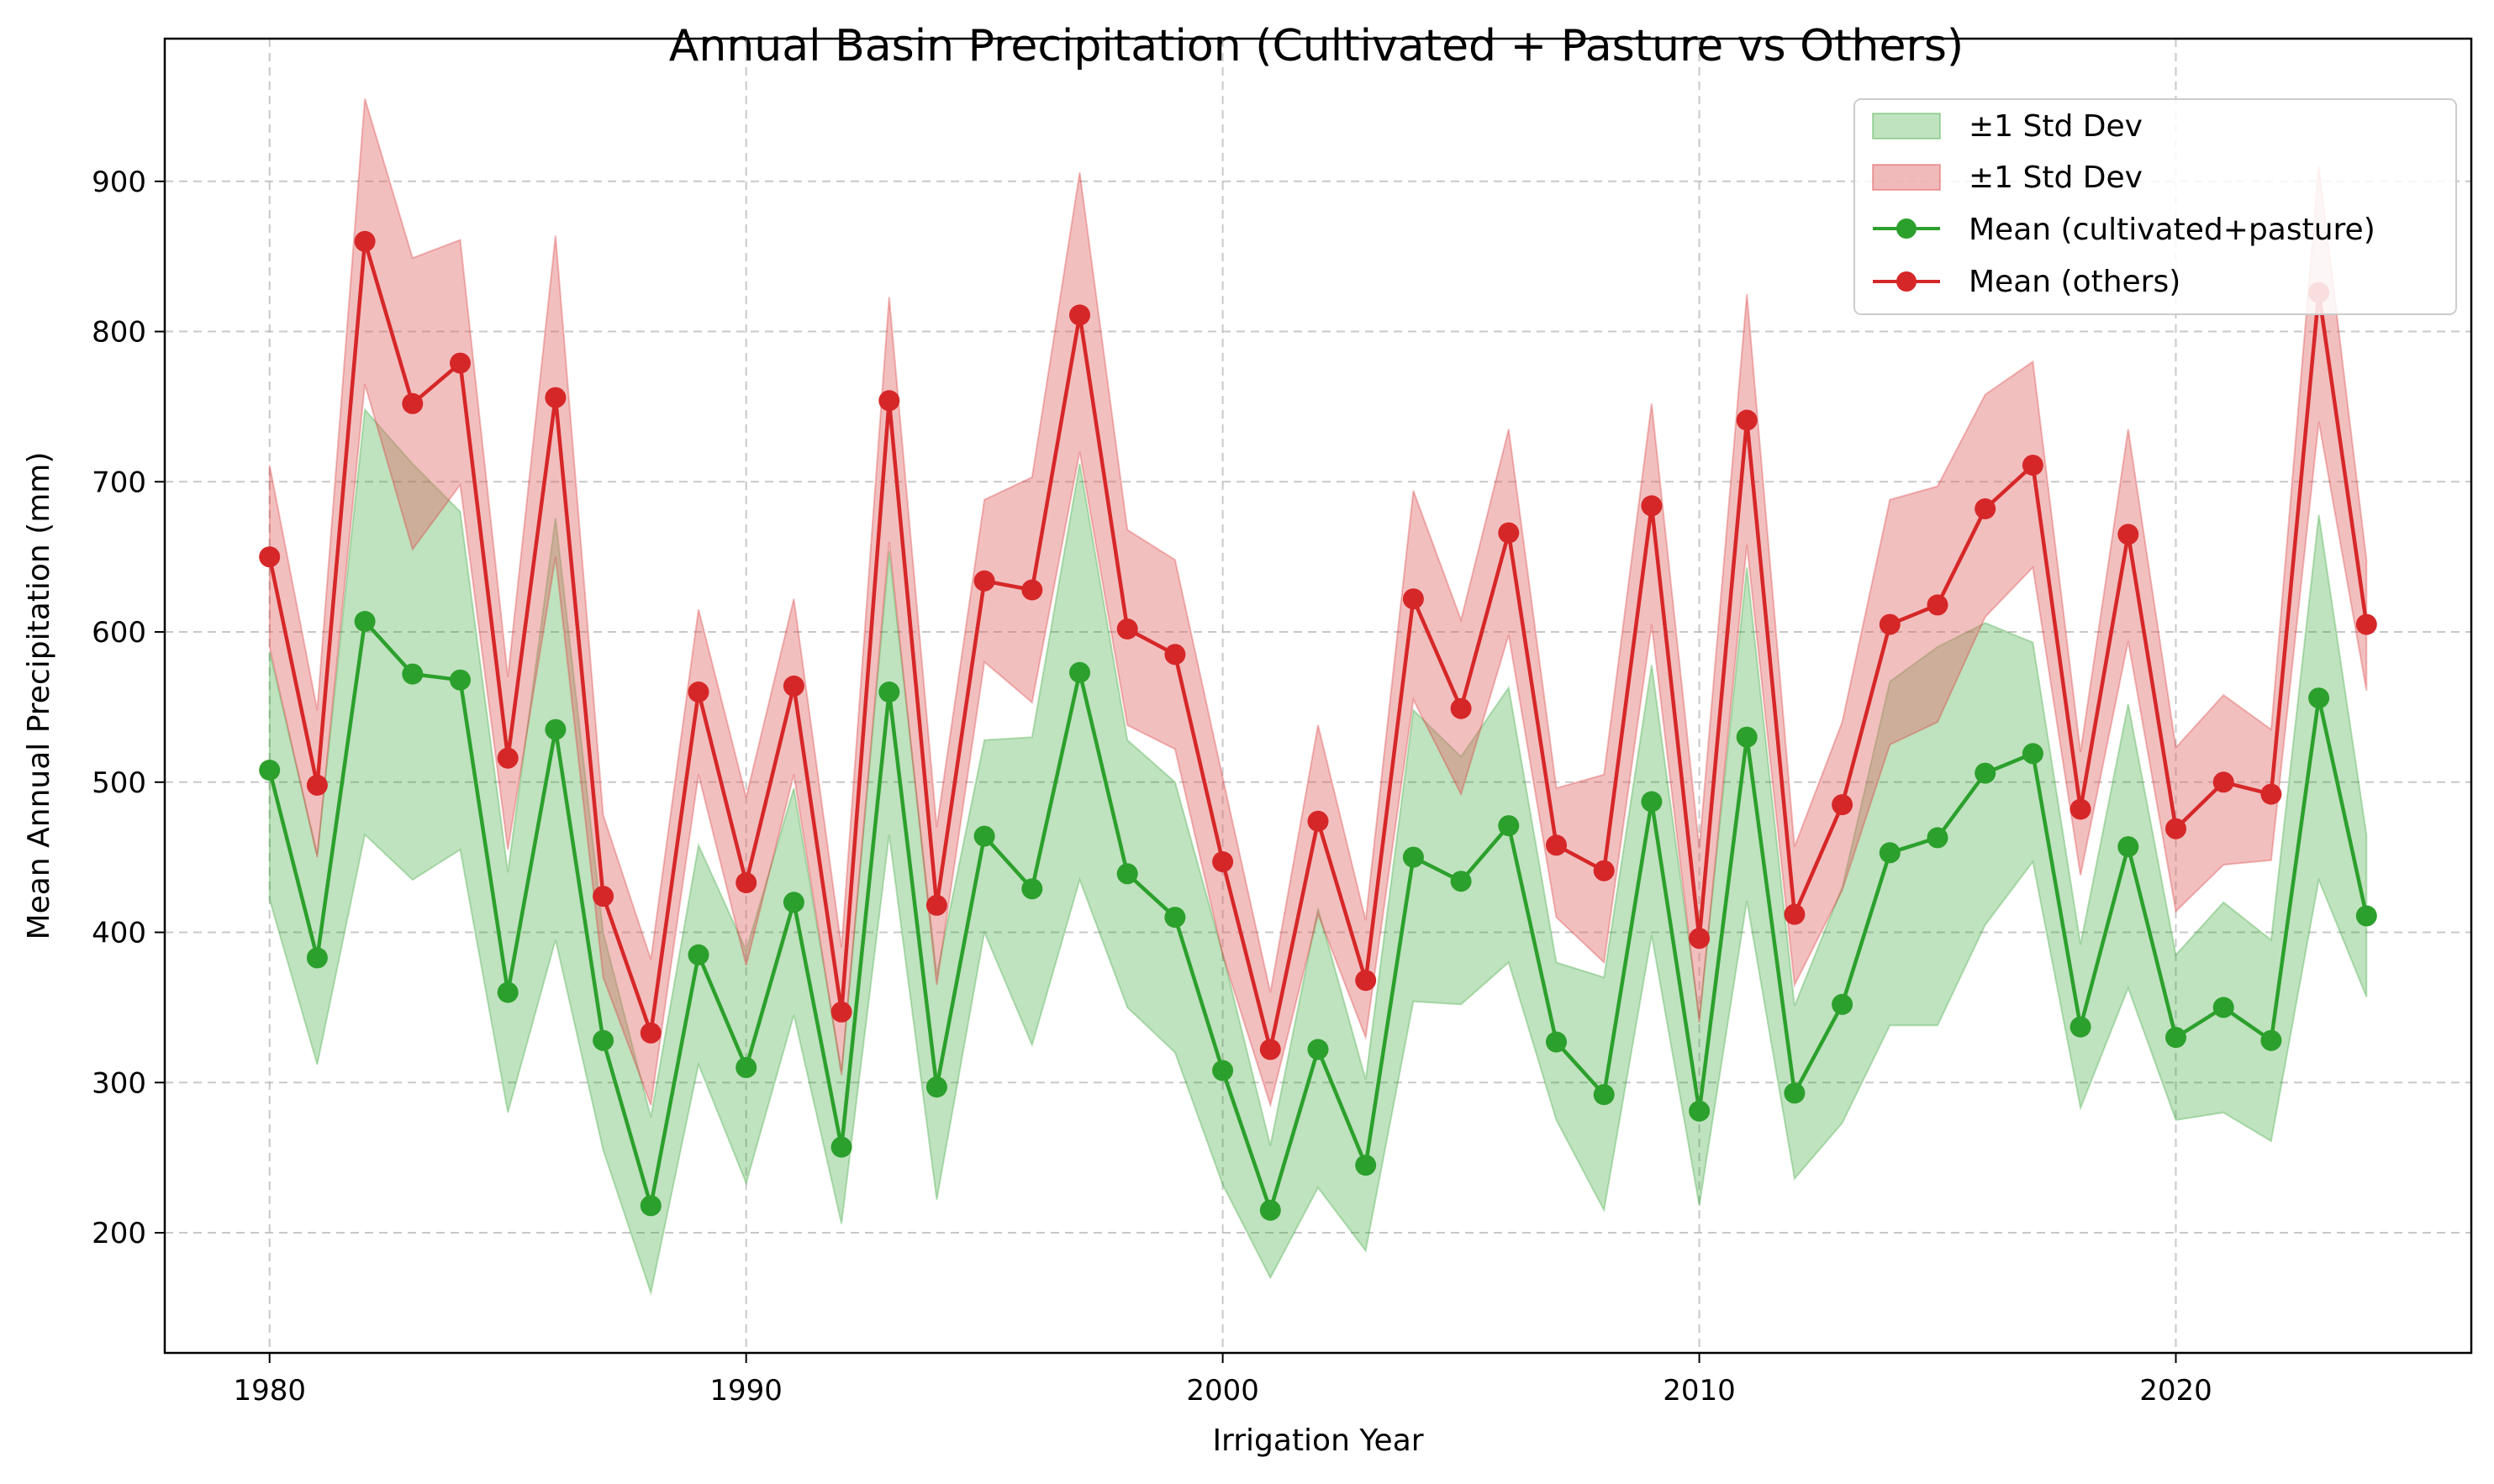 The image size is (2494, 1484). I want to click on y-tick-label: 500, so click(119, 783).